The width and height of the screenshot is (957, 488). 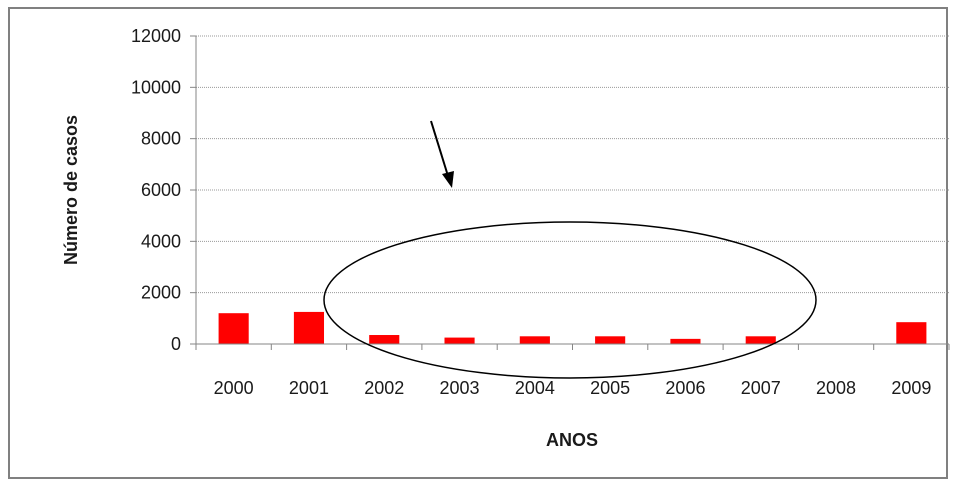 I want to click on bar-2003, so click(x=459, y=340).